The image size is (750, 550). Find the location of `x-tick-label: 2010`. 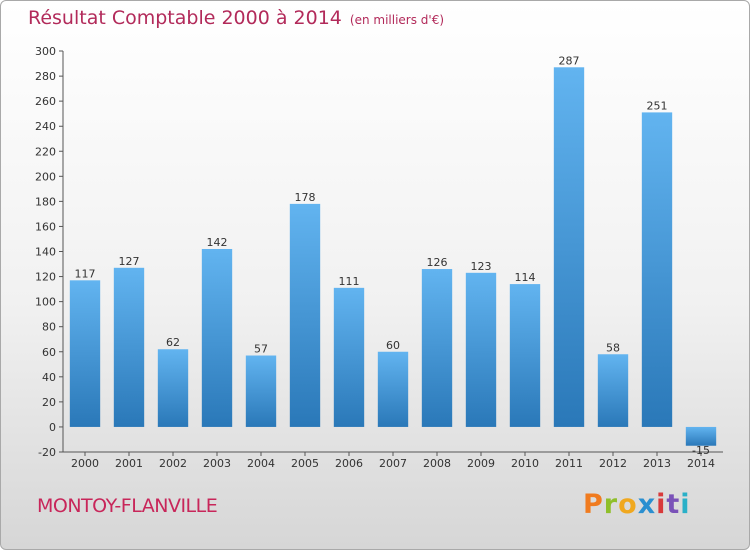

x-tick-label: 2010 is located at coordinates (525, 463).